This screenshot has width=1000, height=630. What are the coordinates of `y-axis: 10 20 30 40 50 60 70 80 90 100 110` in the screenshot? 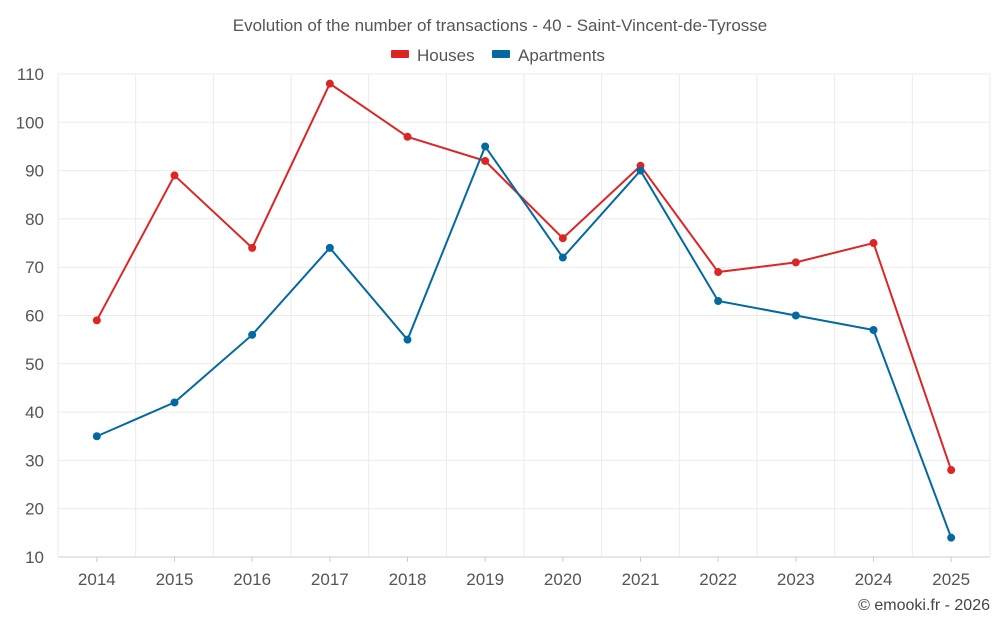 It's located at (30, 316).